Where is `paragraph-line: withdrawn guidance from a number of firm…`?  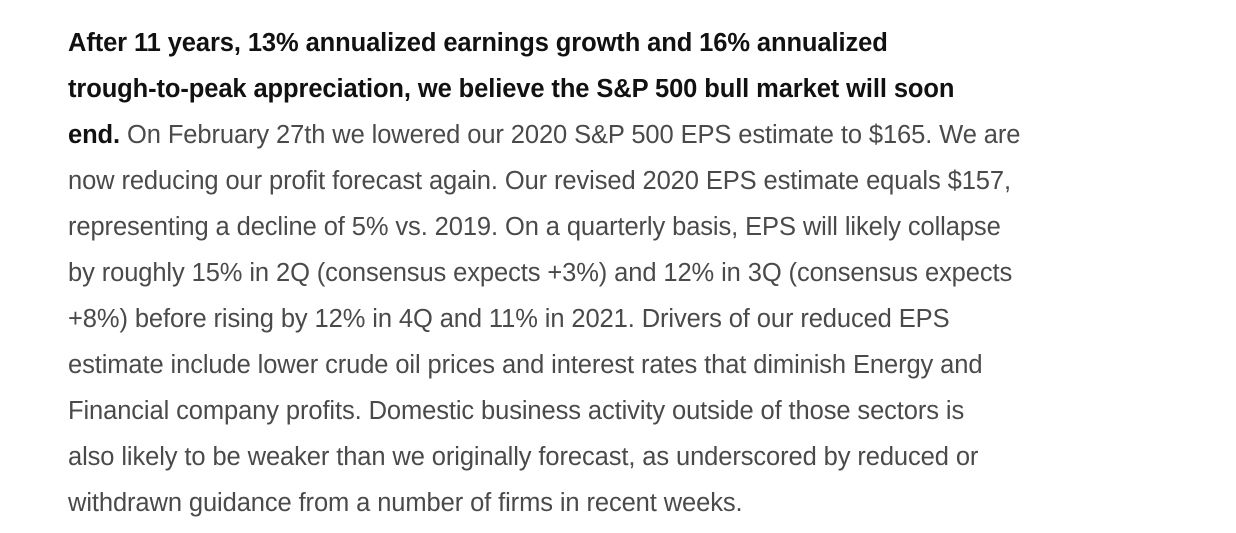
paragraph-line: withdrawn guidance from a number of firm… is located at coordinates (405, 503).